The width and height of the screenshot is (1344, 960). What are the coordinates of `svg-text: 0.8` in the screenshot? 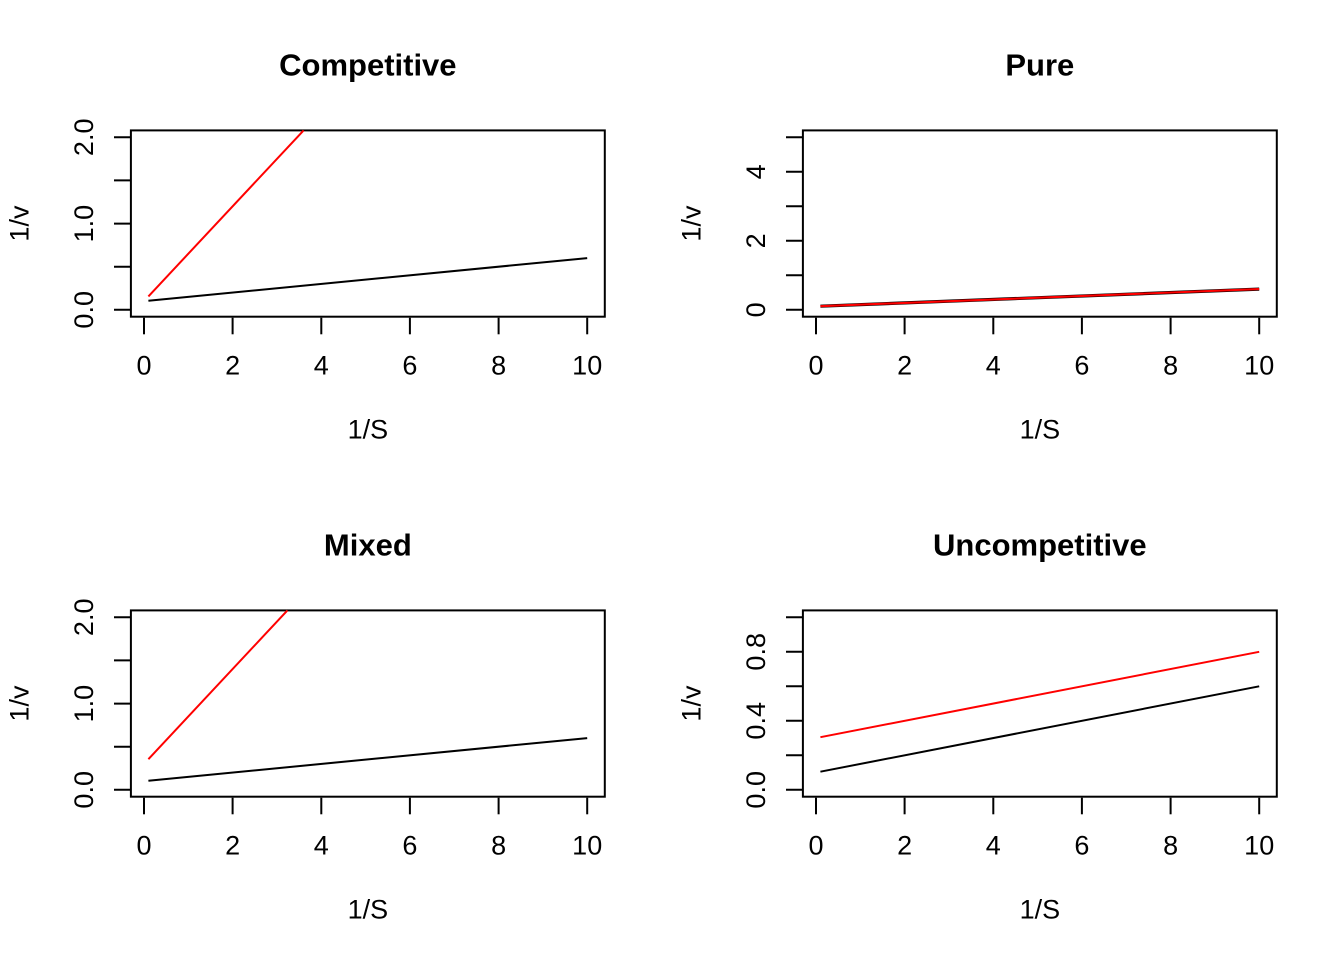 It's located at (756, 652).